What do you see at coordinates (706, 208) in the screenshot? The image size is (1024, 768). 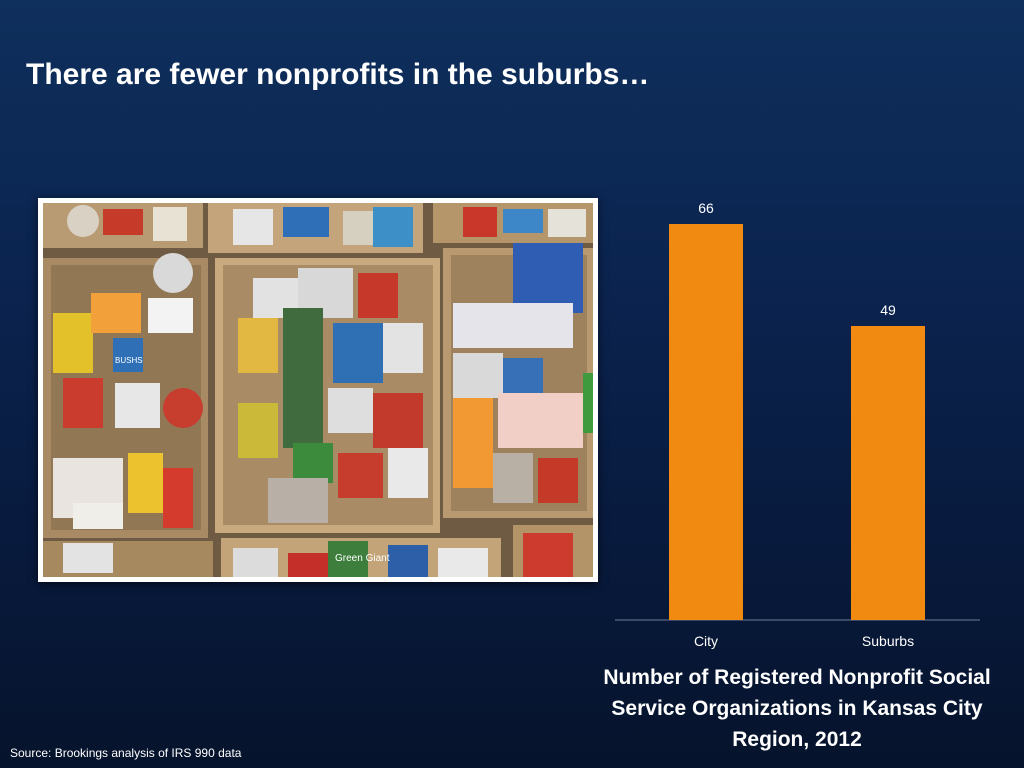 I see `data-label-city: 66` at bounding box center [706, 208].